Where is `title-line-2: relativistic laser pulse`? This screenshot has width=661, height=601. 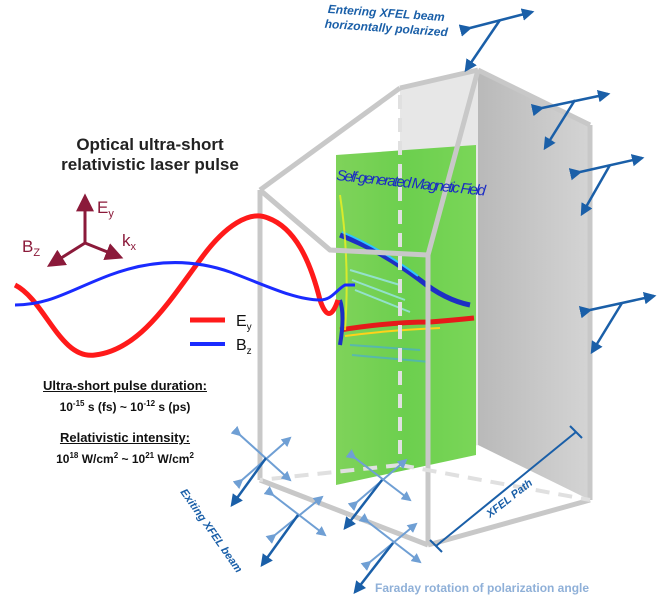
title-line-2: relativistic laser pulse is located at coordinates (150, 164).